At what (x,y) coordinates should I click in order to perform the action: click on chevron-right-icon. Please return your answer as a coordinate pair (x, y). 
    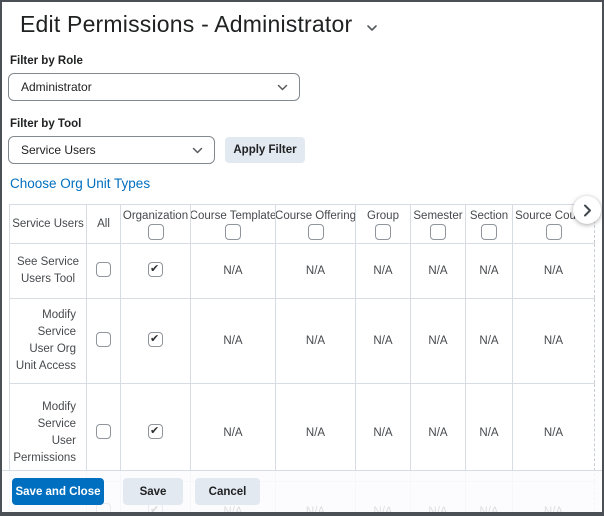
    Looking at the image, I should click on (587, 210).